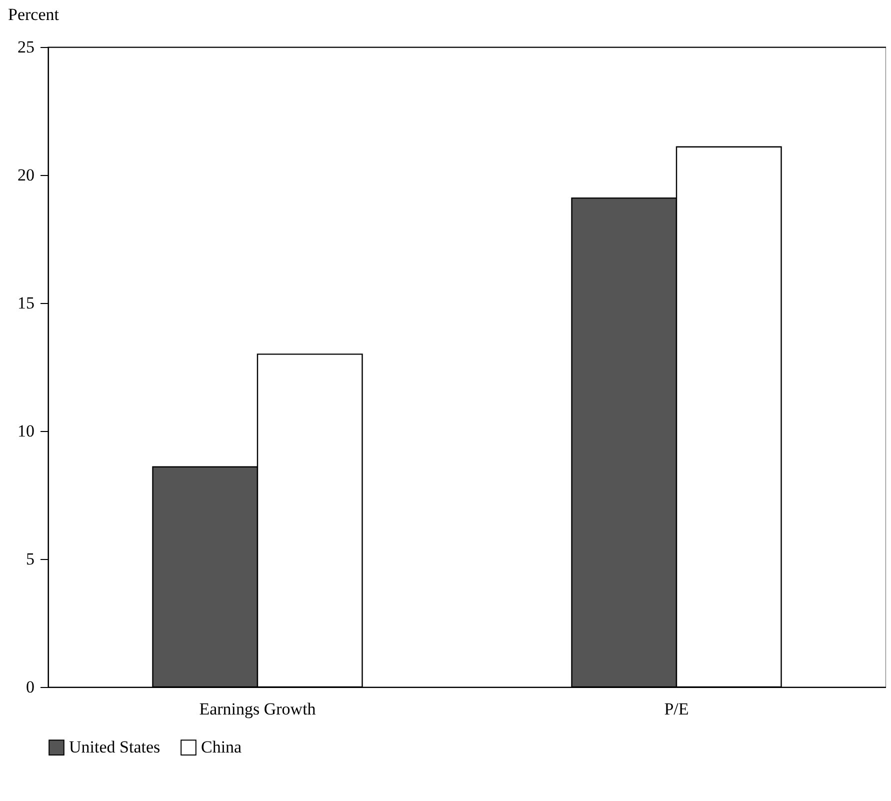 This screenshot has width=891, height=801. Describe the element at coordinates (26, 175) in the screenshot. I see `y-tick-label: 20` at that location.